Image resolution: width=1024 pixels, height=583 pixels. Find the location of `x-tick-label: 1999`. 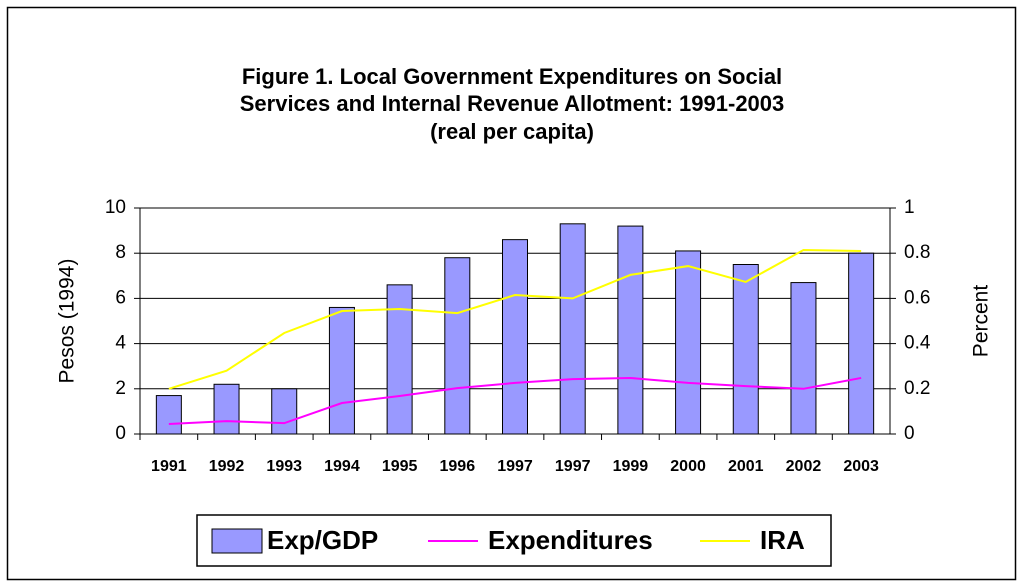

x-tick-label: 1999 is located at coordinates (631, 466).